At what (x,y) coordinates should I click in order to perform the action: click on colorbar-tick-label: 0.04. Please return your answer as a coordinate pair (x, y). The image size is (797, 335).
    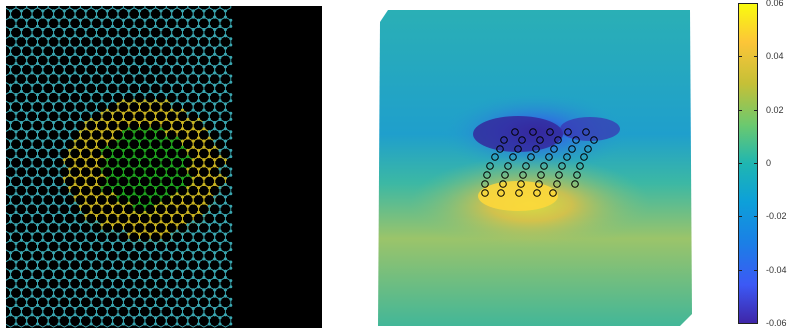
    Looking at the image, I should click on (775, 56).